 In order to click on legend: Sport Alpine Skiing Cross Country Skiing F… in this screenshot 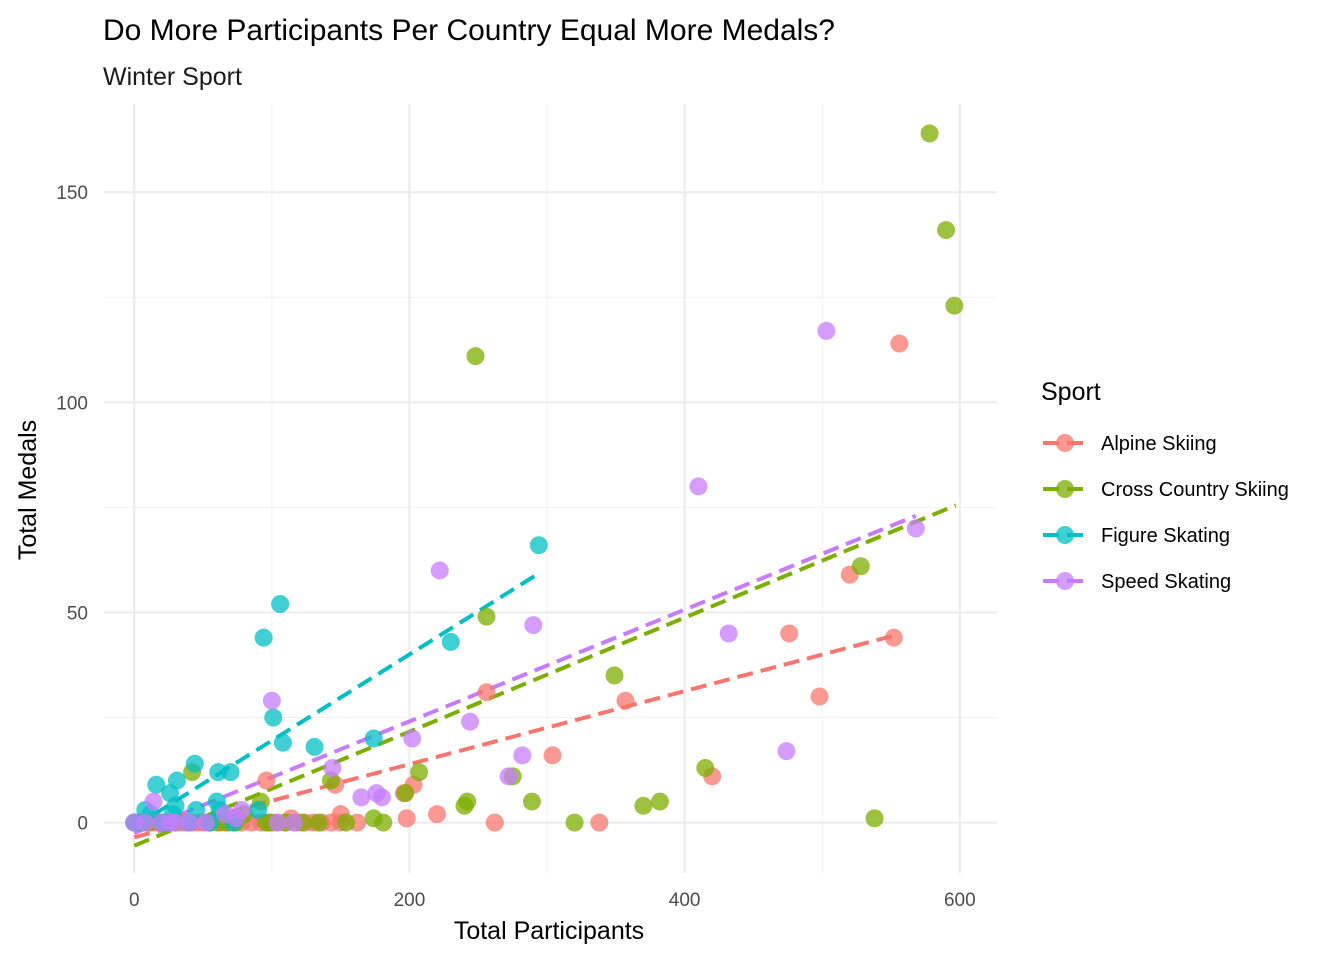, I will do `click(1165, 485)`.